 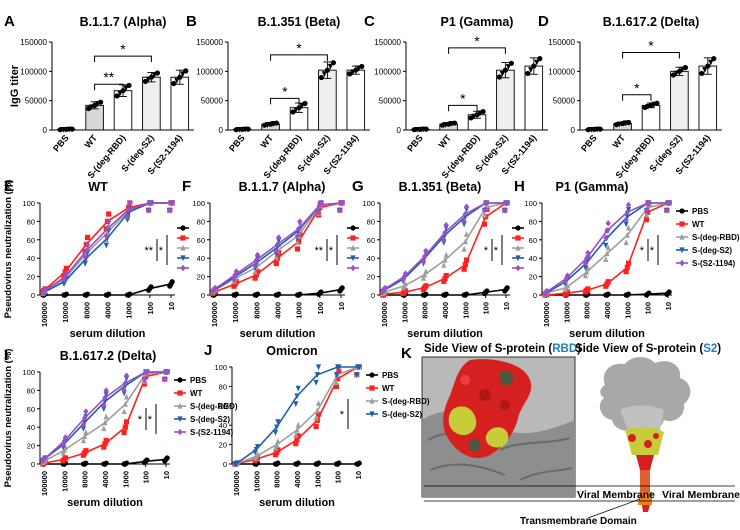 What do you see at coordinates (210, 419) in the screenshot?
I see `legend-label: S-(deg-S2)` at bounding box center [210, 419].